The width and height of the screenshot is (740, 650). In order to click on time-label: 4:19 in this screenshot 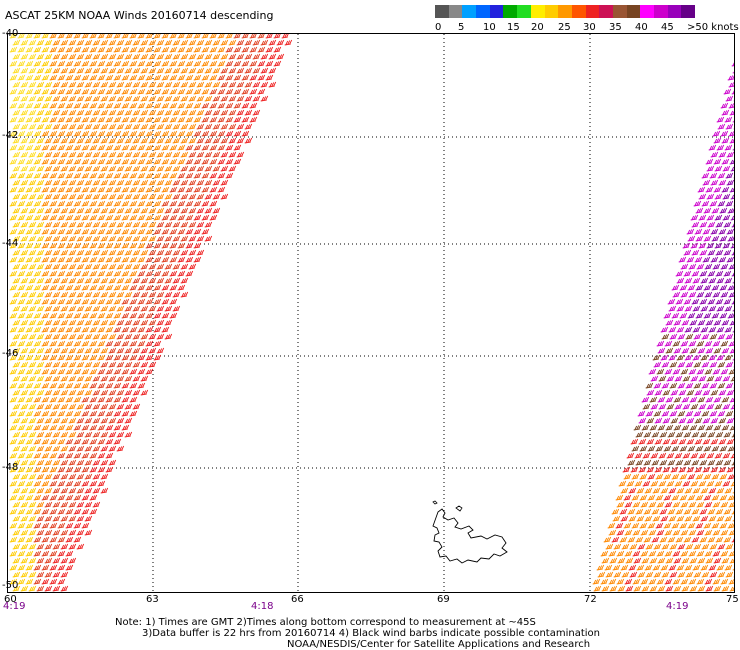, I will do `click(14, 606)`.